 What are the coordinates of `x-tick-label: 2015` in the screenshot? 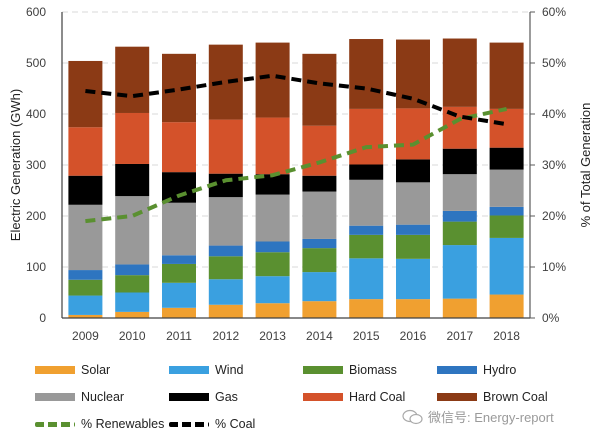 It's located at (366, 336).